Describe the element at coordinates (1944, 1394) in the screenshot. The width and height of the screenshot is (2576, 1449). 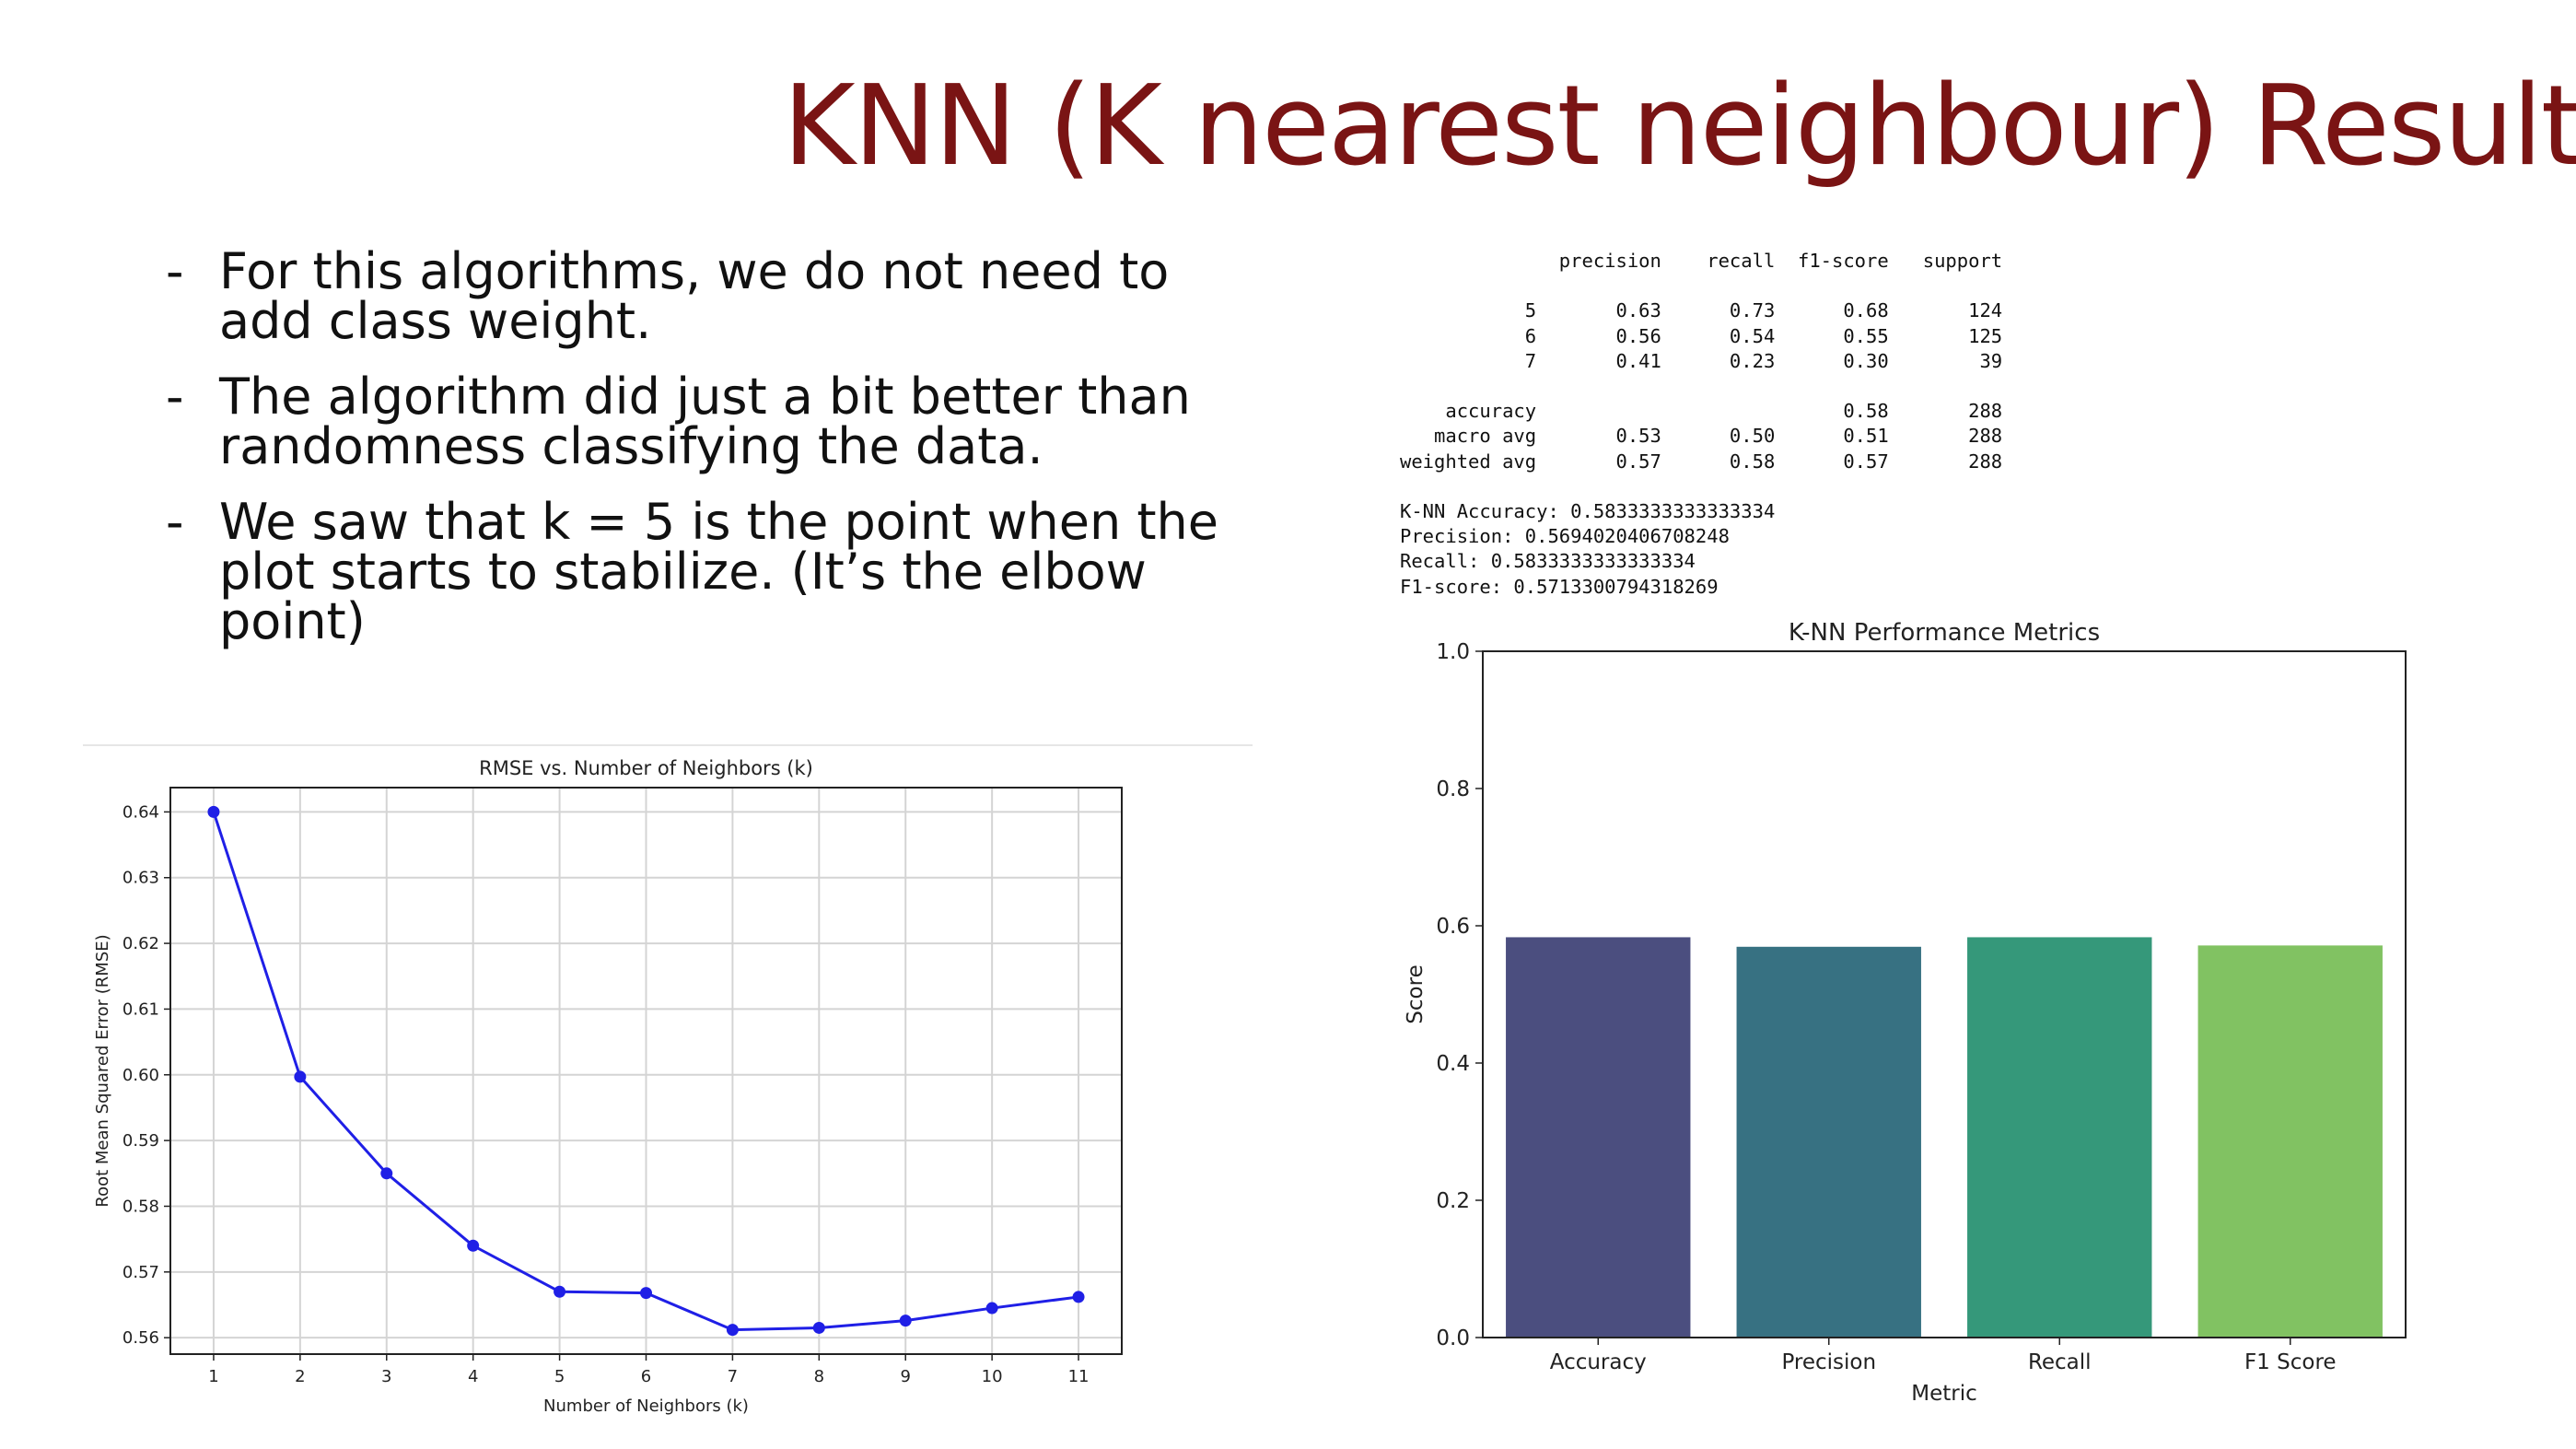
I see `x-axis-label: Metric` at that location.